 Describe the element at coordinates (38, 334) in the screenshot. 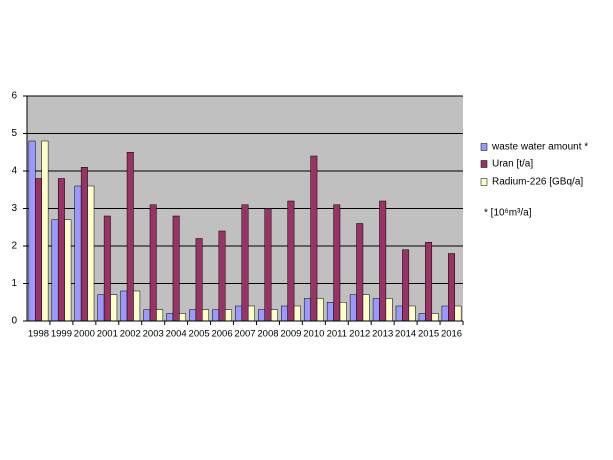

I see `x-tick-label: 1998` at that location.